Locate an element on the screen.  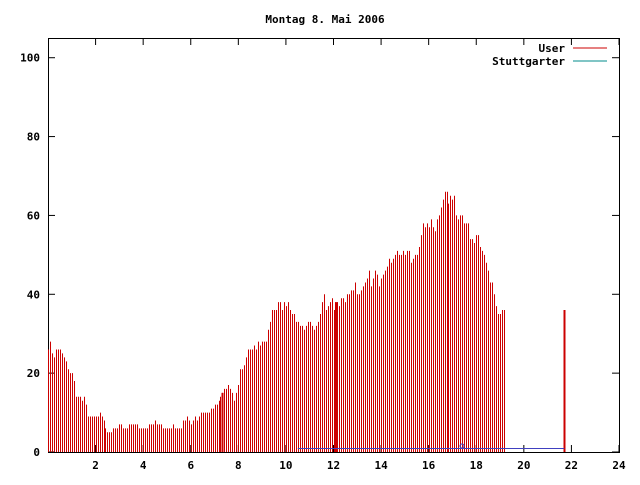
stuttgarter-point is located at coordinates (462, 446).